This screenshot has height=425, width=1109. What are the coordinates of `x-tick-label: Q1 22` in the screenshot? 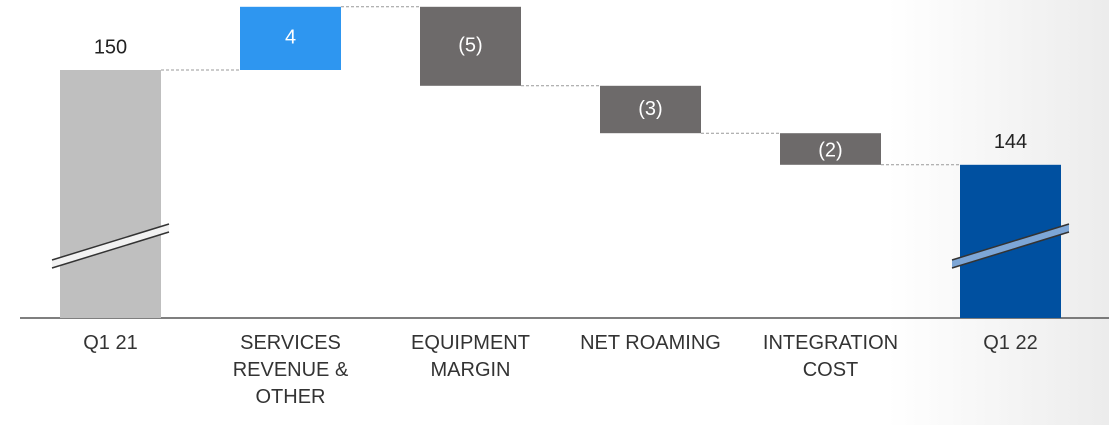 It's located at (1010, 343).